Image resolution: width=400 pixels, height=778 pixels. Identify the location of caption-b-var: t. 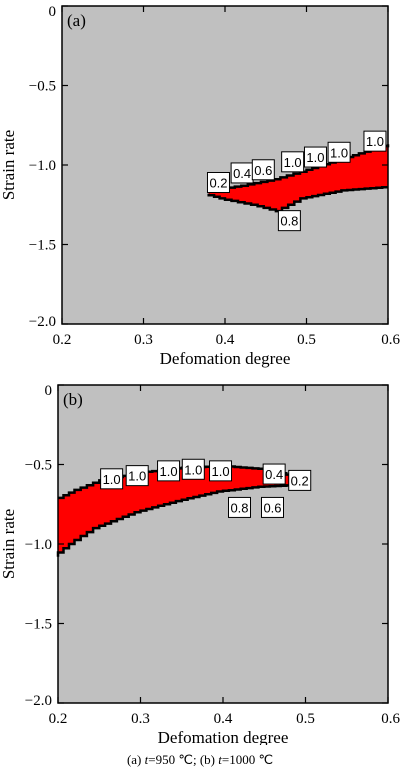
(220, 759).